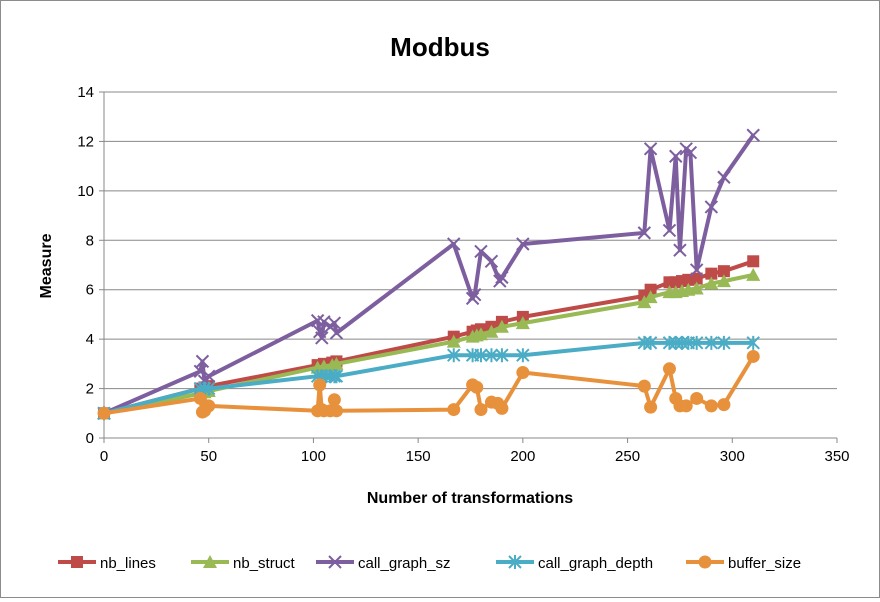  Describe the element at coordinates (595, 563) in the screenshot. I see `legend-label-call_graph_depth: call_graph_depth` at that location.